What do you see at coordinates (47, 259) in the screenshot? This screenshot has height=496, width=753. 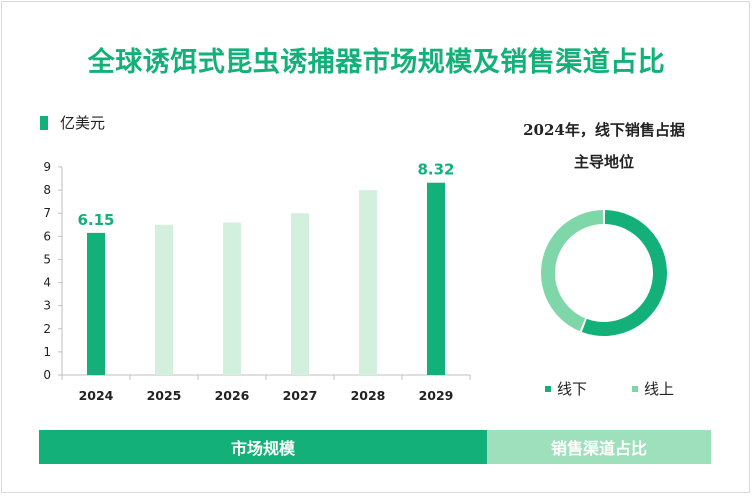 I see `y-tick-label: 5` at bounding box center [47, 259].